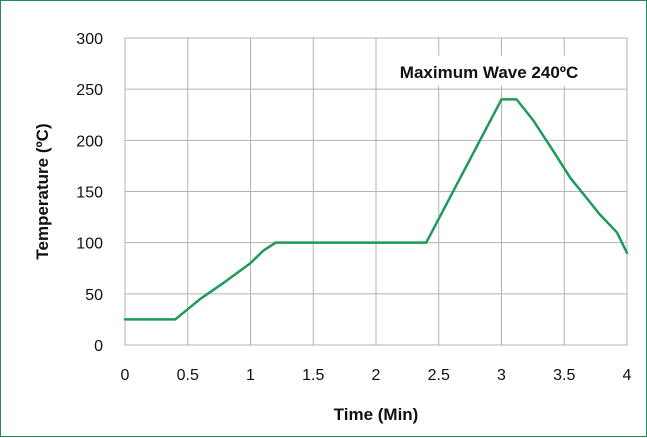 This screenshot has width=647, height=438. I want to click on y-tick-label: 250, so click(89, 90).